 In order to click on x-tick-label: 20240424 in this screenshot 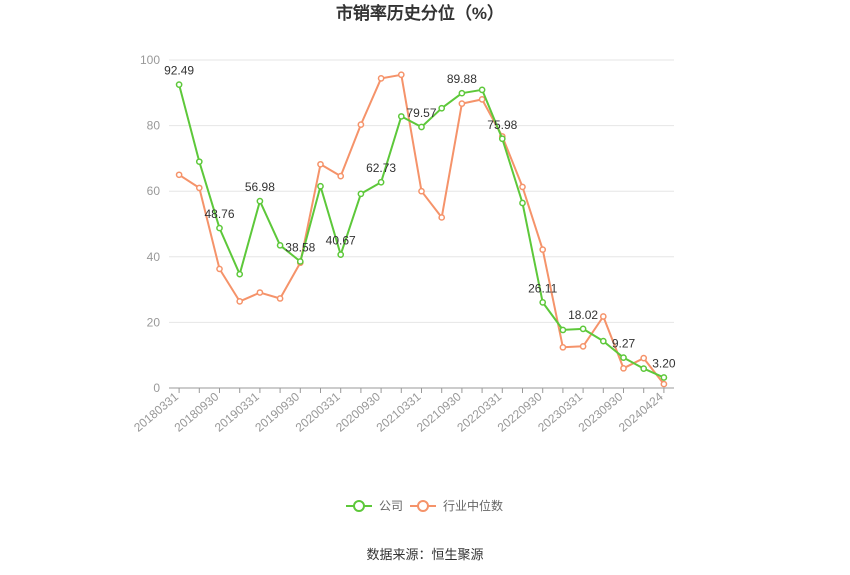, I will do `click(641, 411)`.